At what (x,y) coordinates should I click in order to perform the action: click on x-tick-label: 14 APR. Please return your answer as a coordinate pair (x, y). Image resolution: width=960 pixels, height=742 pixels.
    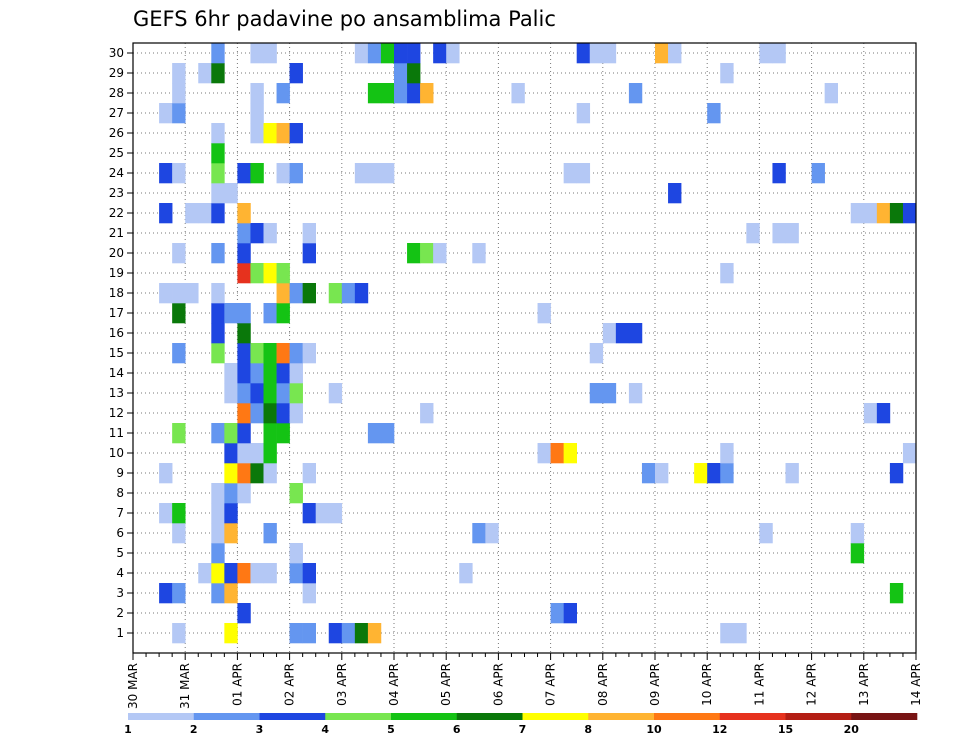
    Looking at the image, I should click on (916, 684).